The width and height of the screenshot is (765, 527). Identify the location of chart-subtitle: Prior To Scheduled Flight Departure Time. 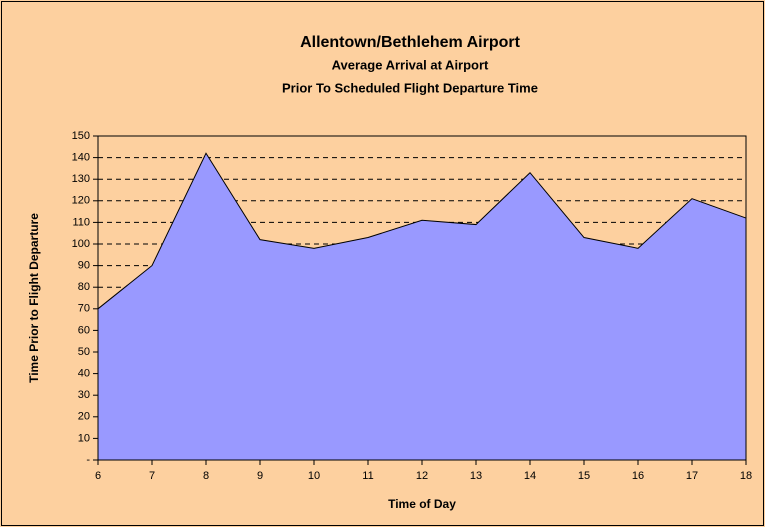
(410, 87).